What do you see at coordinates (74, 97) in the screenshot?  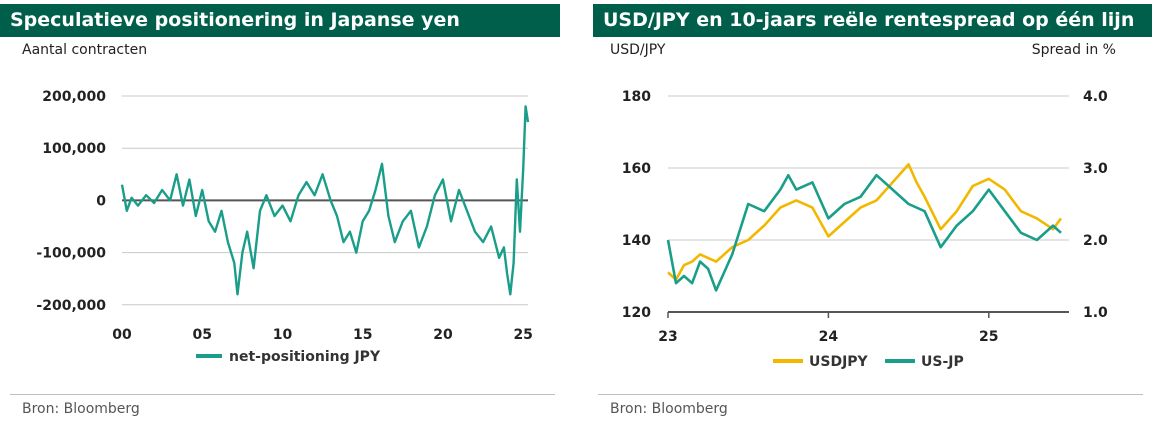 I see `y-tick-label: 200,000` at bounding box center [74, 97].